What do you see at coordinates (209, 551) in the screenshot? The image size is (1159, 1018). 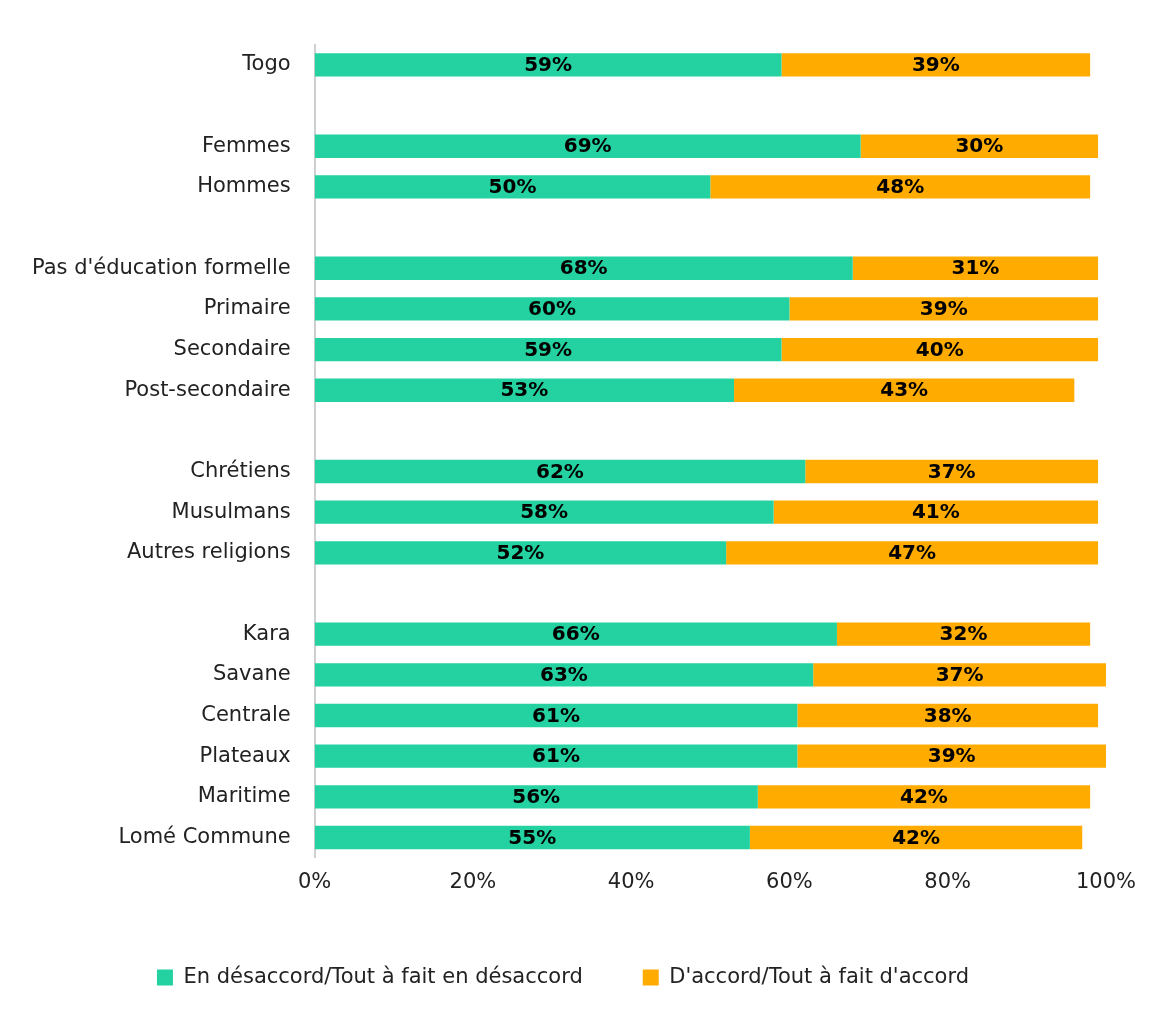 I see `y-tick-label: Autres religions` at bounding box center [209, 551].